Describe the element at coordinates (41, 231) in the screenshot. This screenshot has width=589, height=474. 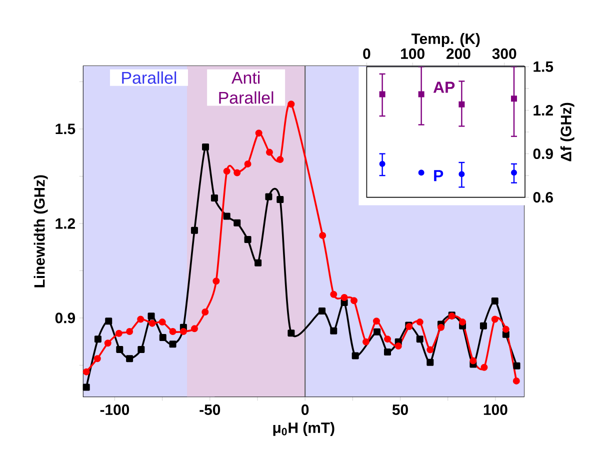
I see `y-axis-title: Linewidth (GHz)` at that location.